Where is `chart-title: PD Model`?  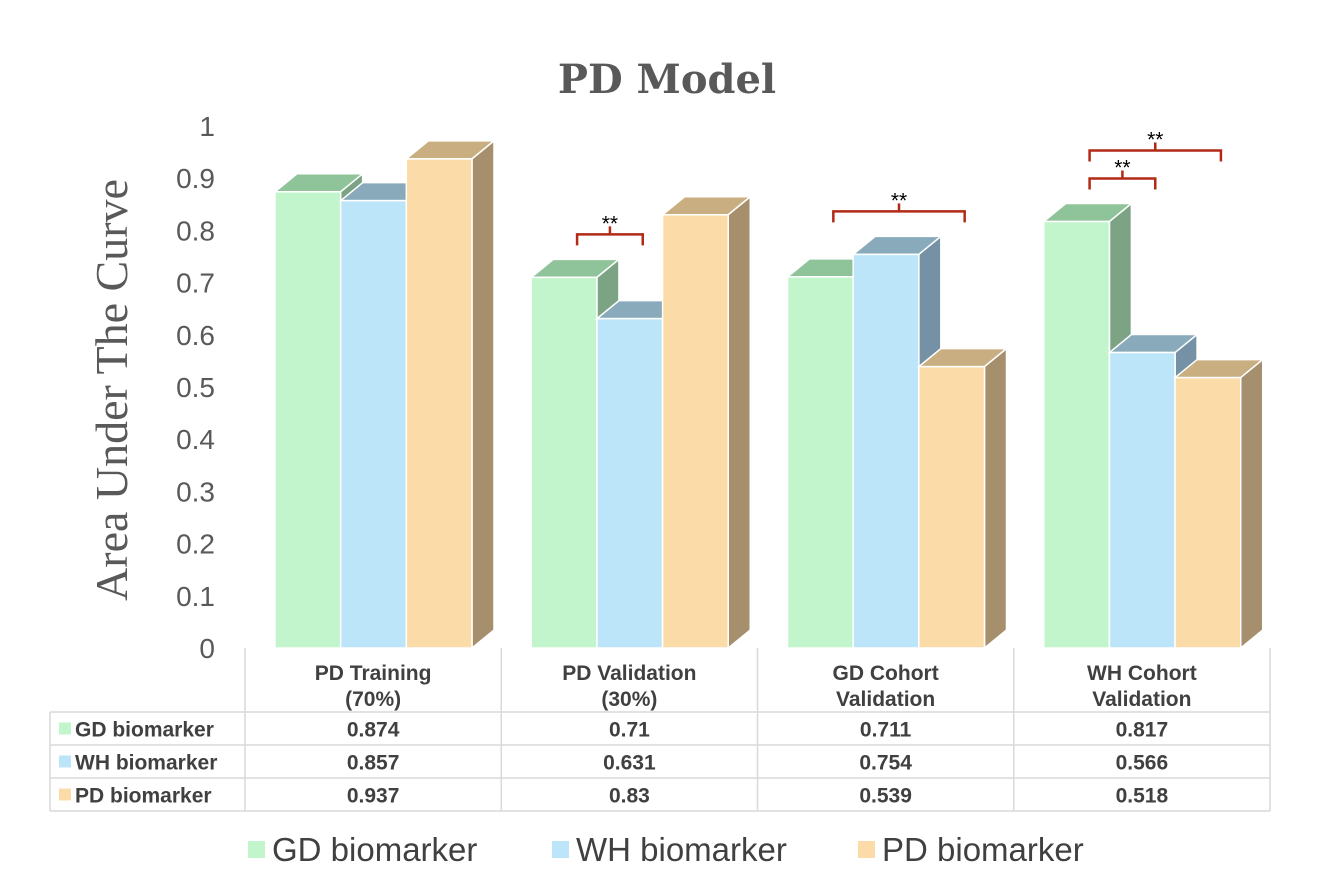 chart-title: PD Model is located at coordinates (667, 79).